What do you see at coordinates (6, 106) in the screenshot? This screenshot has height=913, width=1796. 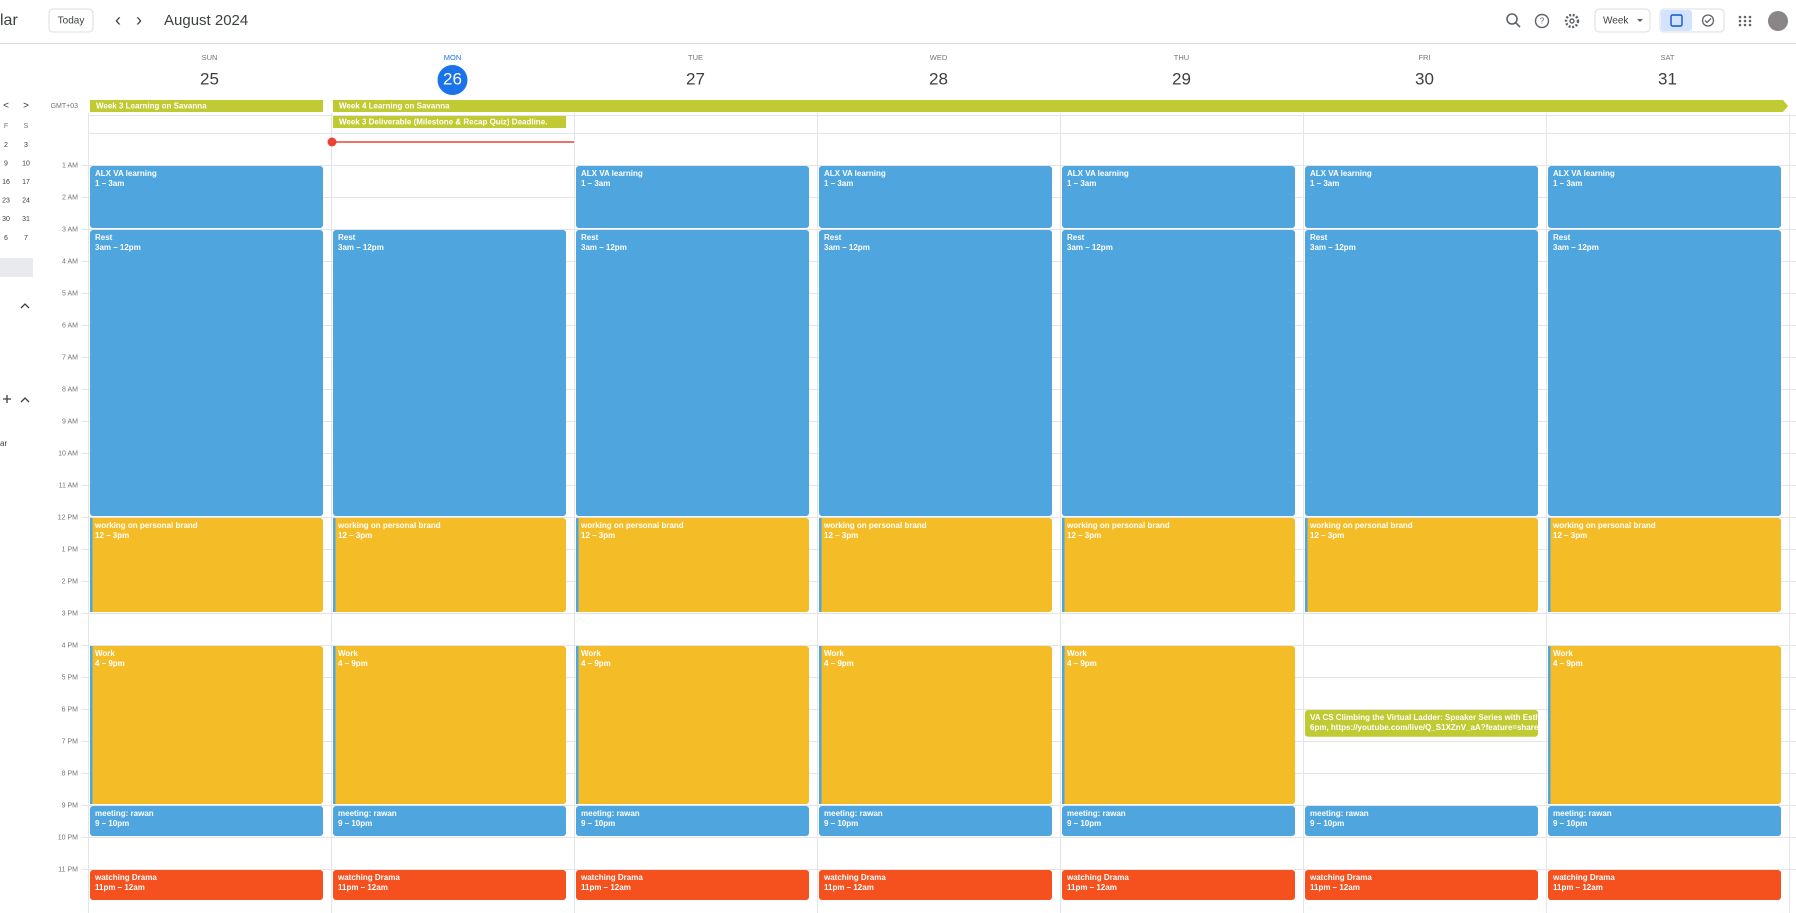 I see `mini-nav: <` at bounding box center [6, 106].